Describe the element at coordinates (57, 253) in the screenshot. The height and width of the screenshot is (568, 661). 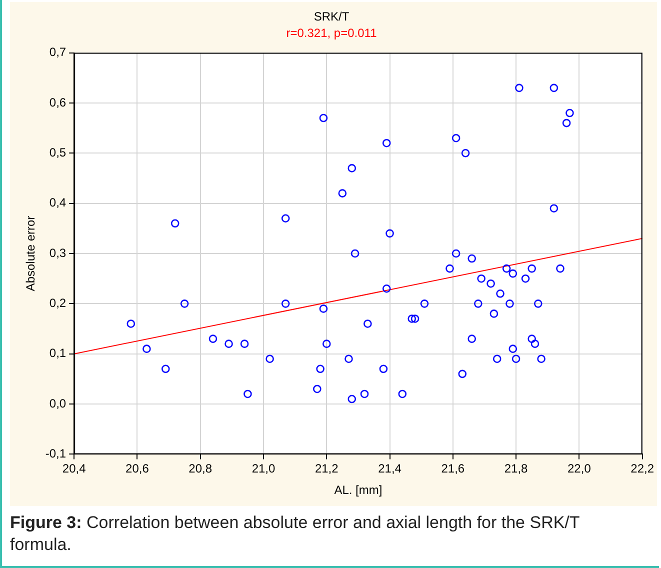
I see `y-tick-label: 0,3` at that location.